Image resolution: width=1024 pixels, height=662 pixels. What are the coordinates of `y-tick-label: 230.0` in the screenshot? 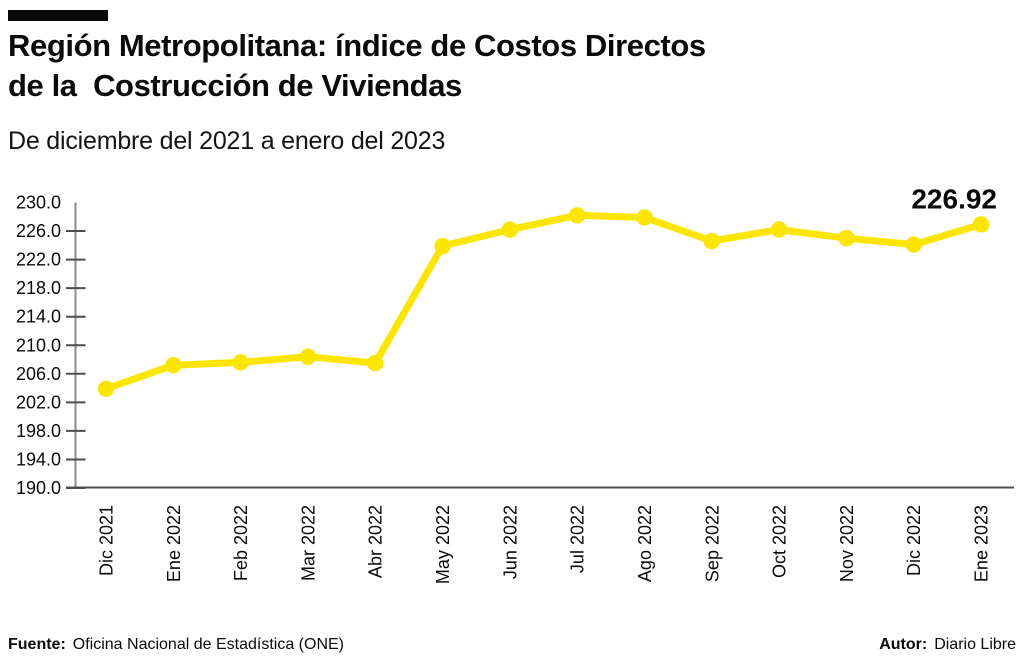 It's located at (38, 203).